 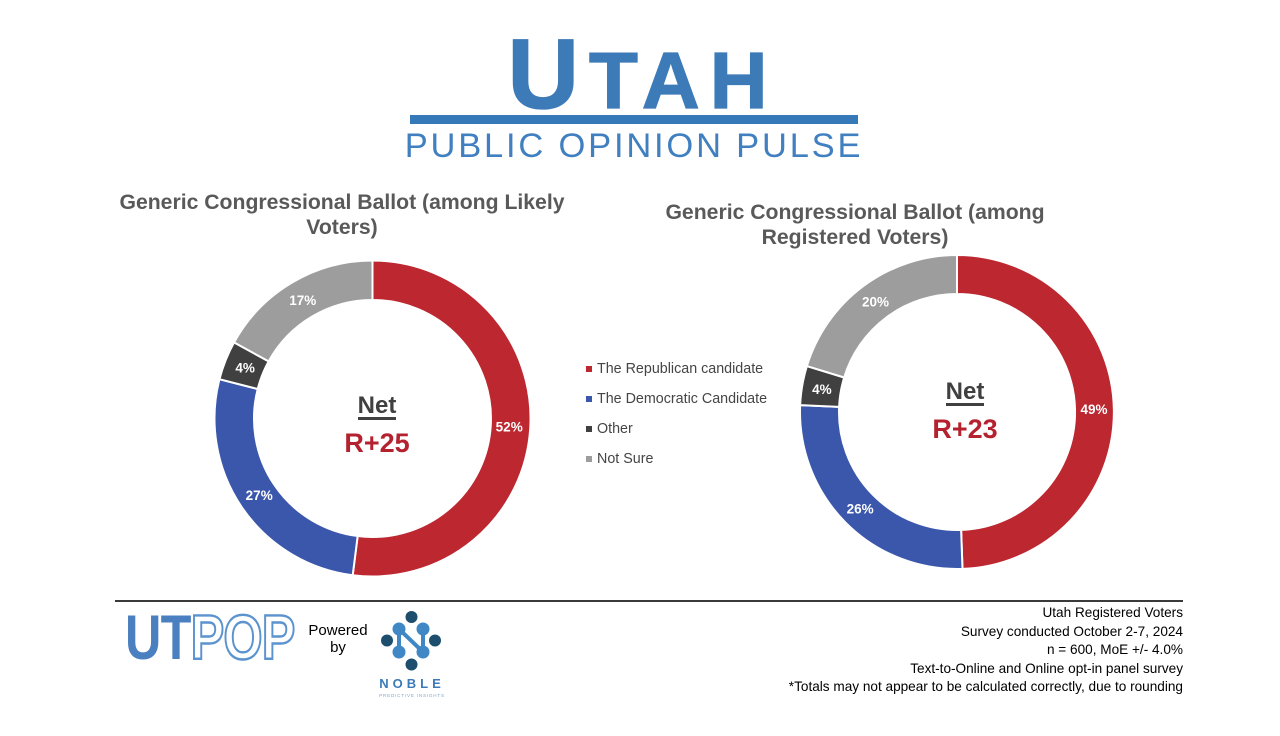 I want to click on svg-text: 17%, so click(x=302, y=300).